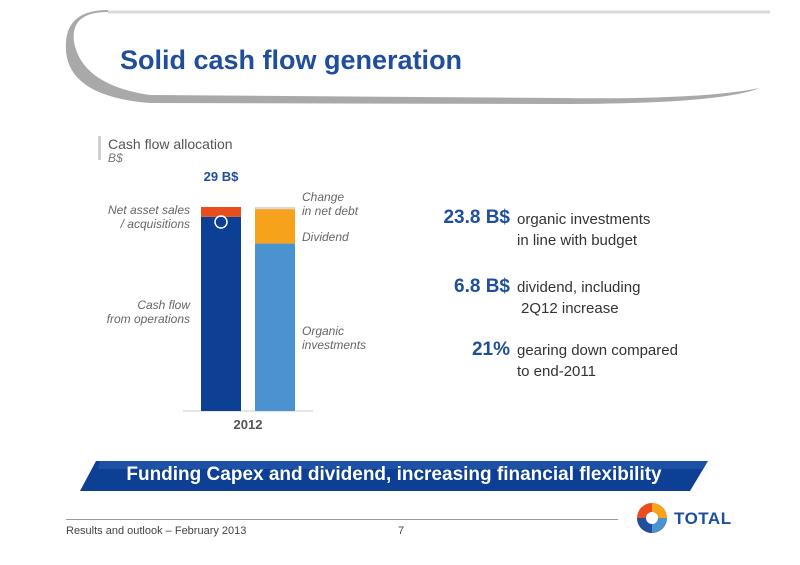  What do you see at coordinates (401, 531) in the screenshot?
I see `page-number: 7` at bounding box center [401, 531].